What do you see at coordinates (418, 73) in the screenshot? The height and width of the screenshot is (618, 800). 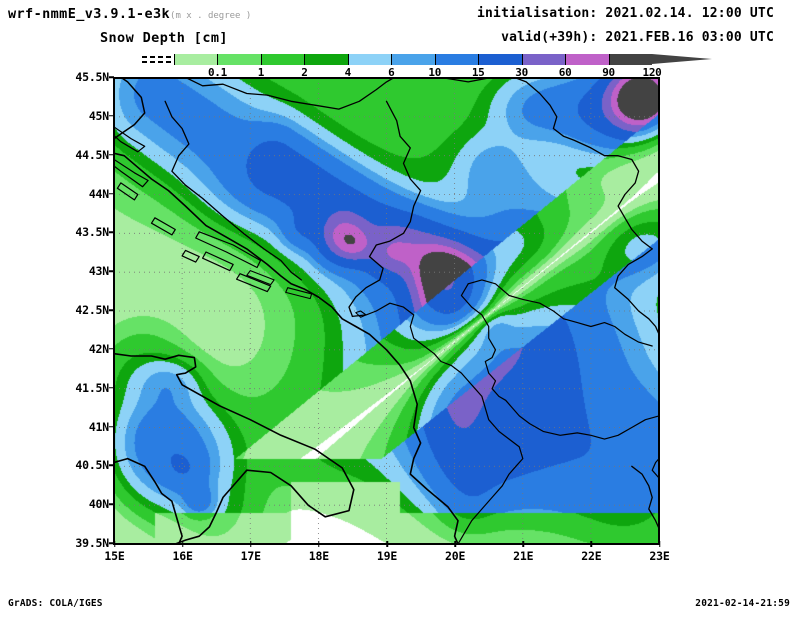 I see `colorbar-tick-labels: 0.1 1 2 4 6 10 15 30 60 90 120` at bounding box center [418, 73].